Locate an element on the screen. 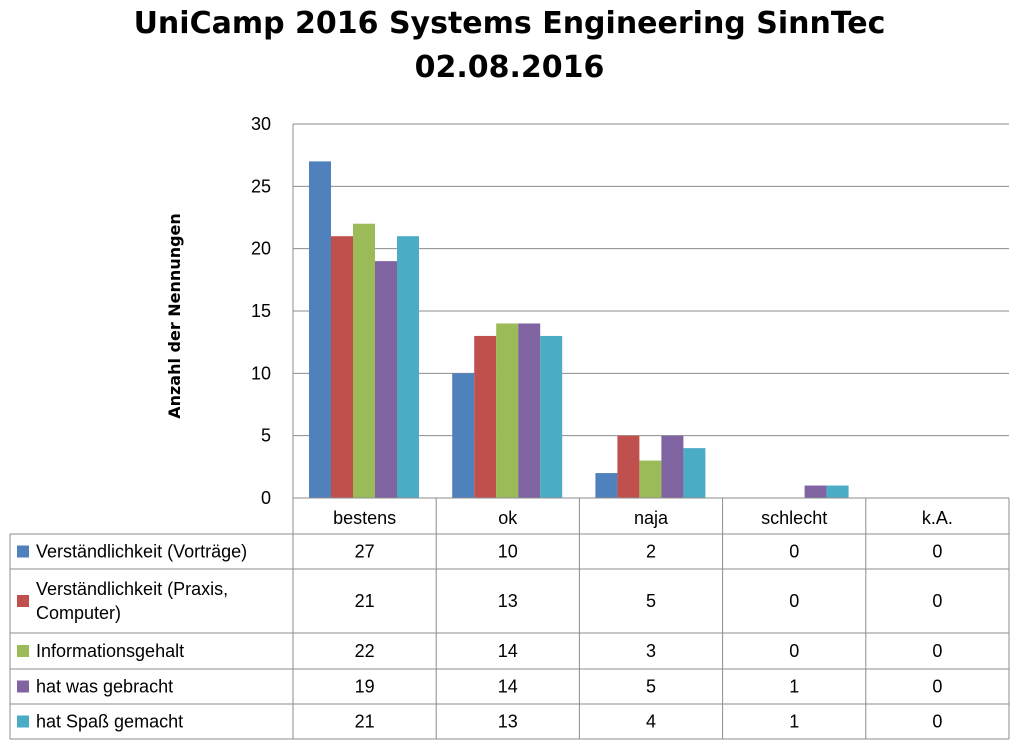 The height and width of the screenshot is (744, 1019). legend-label: hat Spaß gemacht is located at coordinates (109, 722).